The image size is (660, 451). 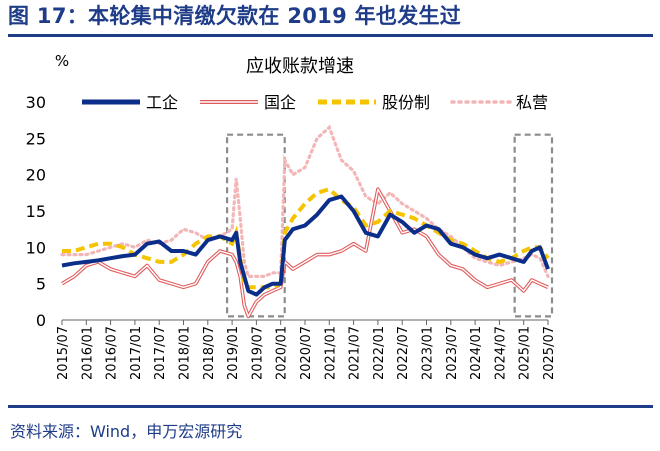 What do you see at coordinates (282, 353) in the screenshot?
I see `x-tick-label: 2020/01` at bounding box center [282, 353].